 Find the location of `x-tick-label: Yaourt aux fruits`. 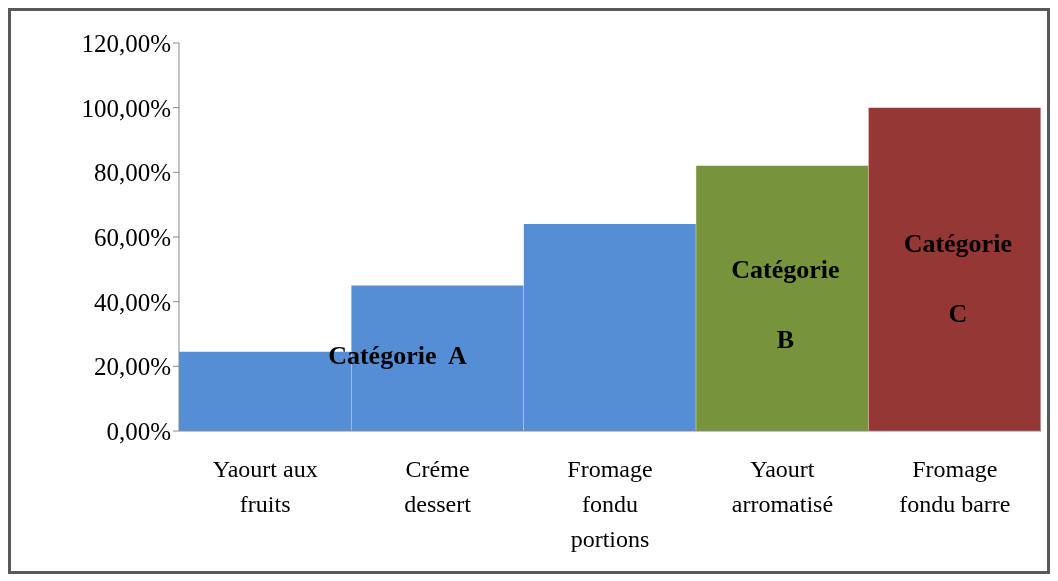

x-tick-label: Yaourt aux fruits is located at coordinates (265, 486).